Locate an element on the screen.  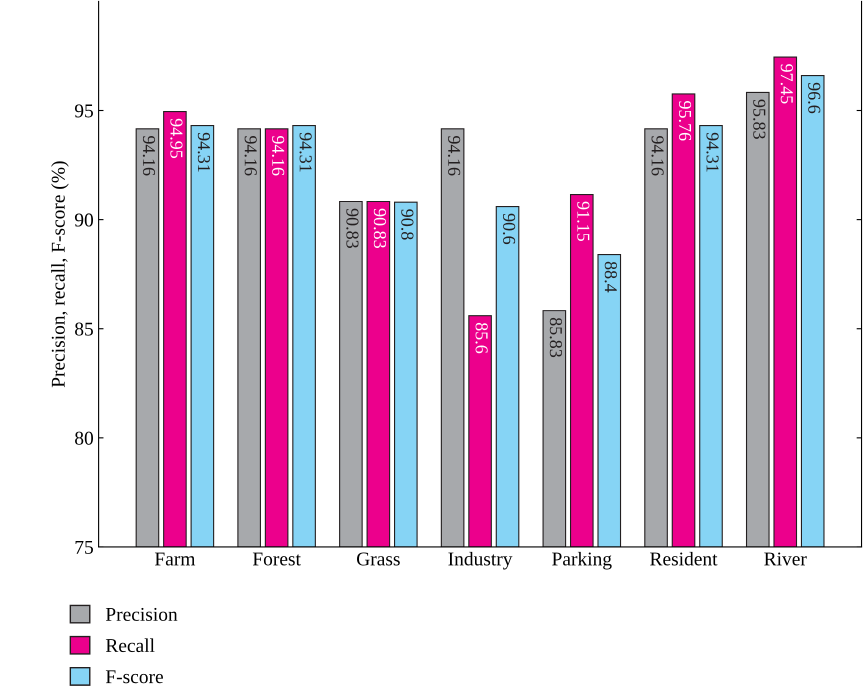
x-tick-label: Resident is located at coordinates (684, 559).